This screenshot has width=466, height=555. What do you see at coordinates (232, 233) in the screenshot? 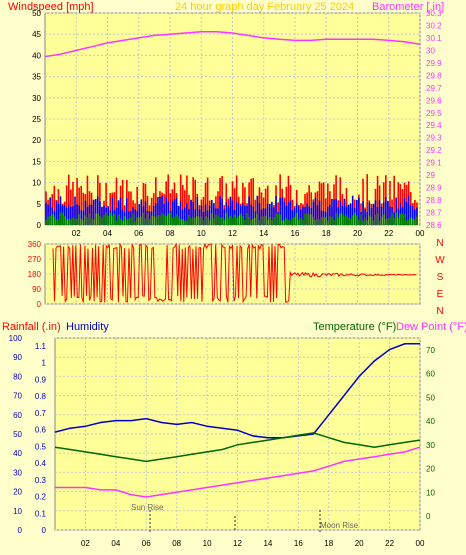
I see `x-tick-label-top: 12` at bounding box center [232, 233].